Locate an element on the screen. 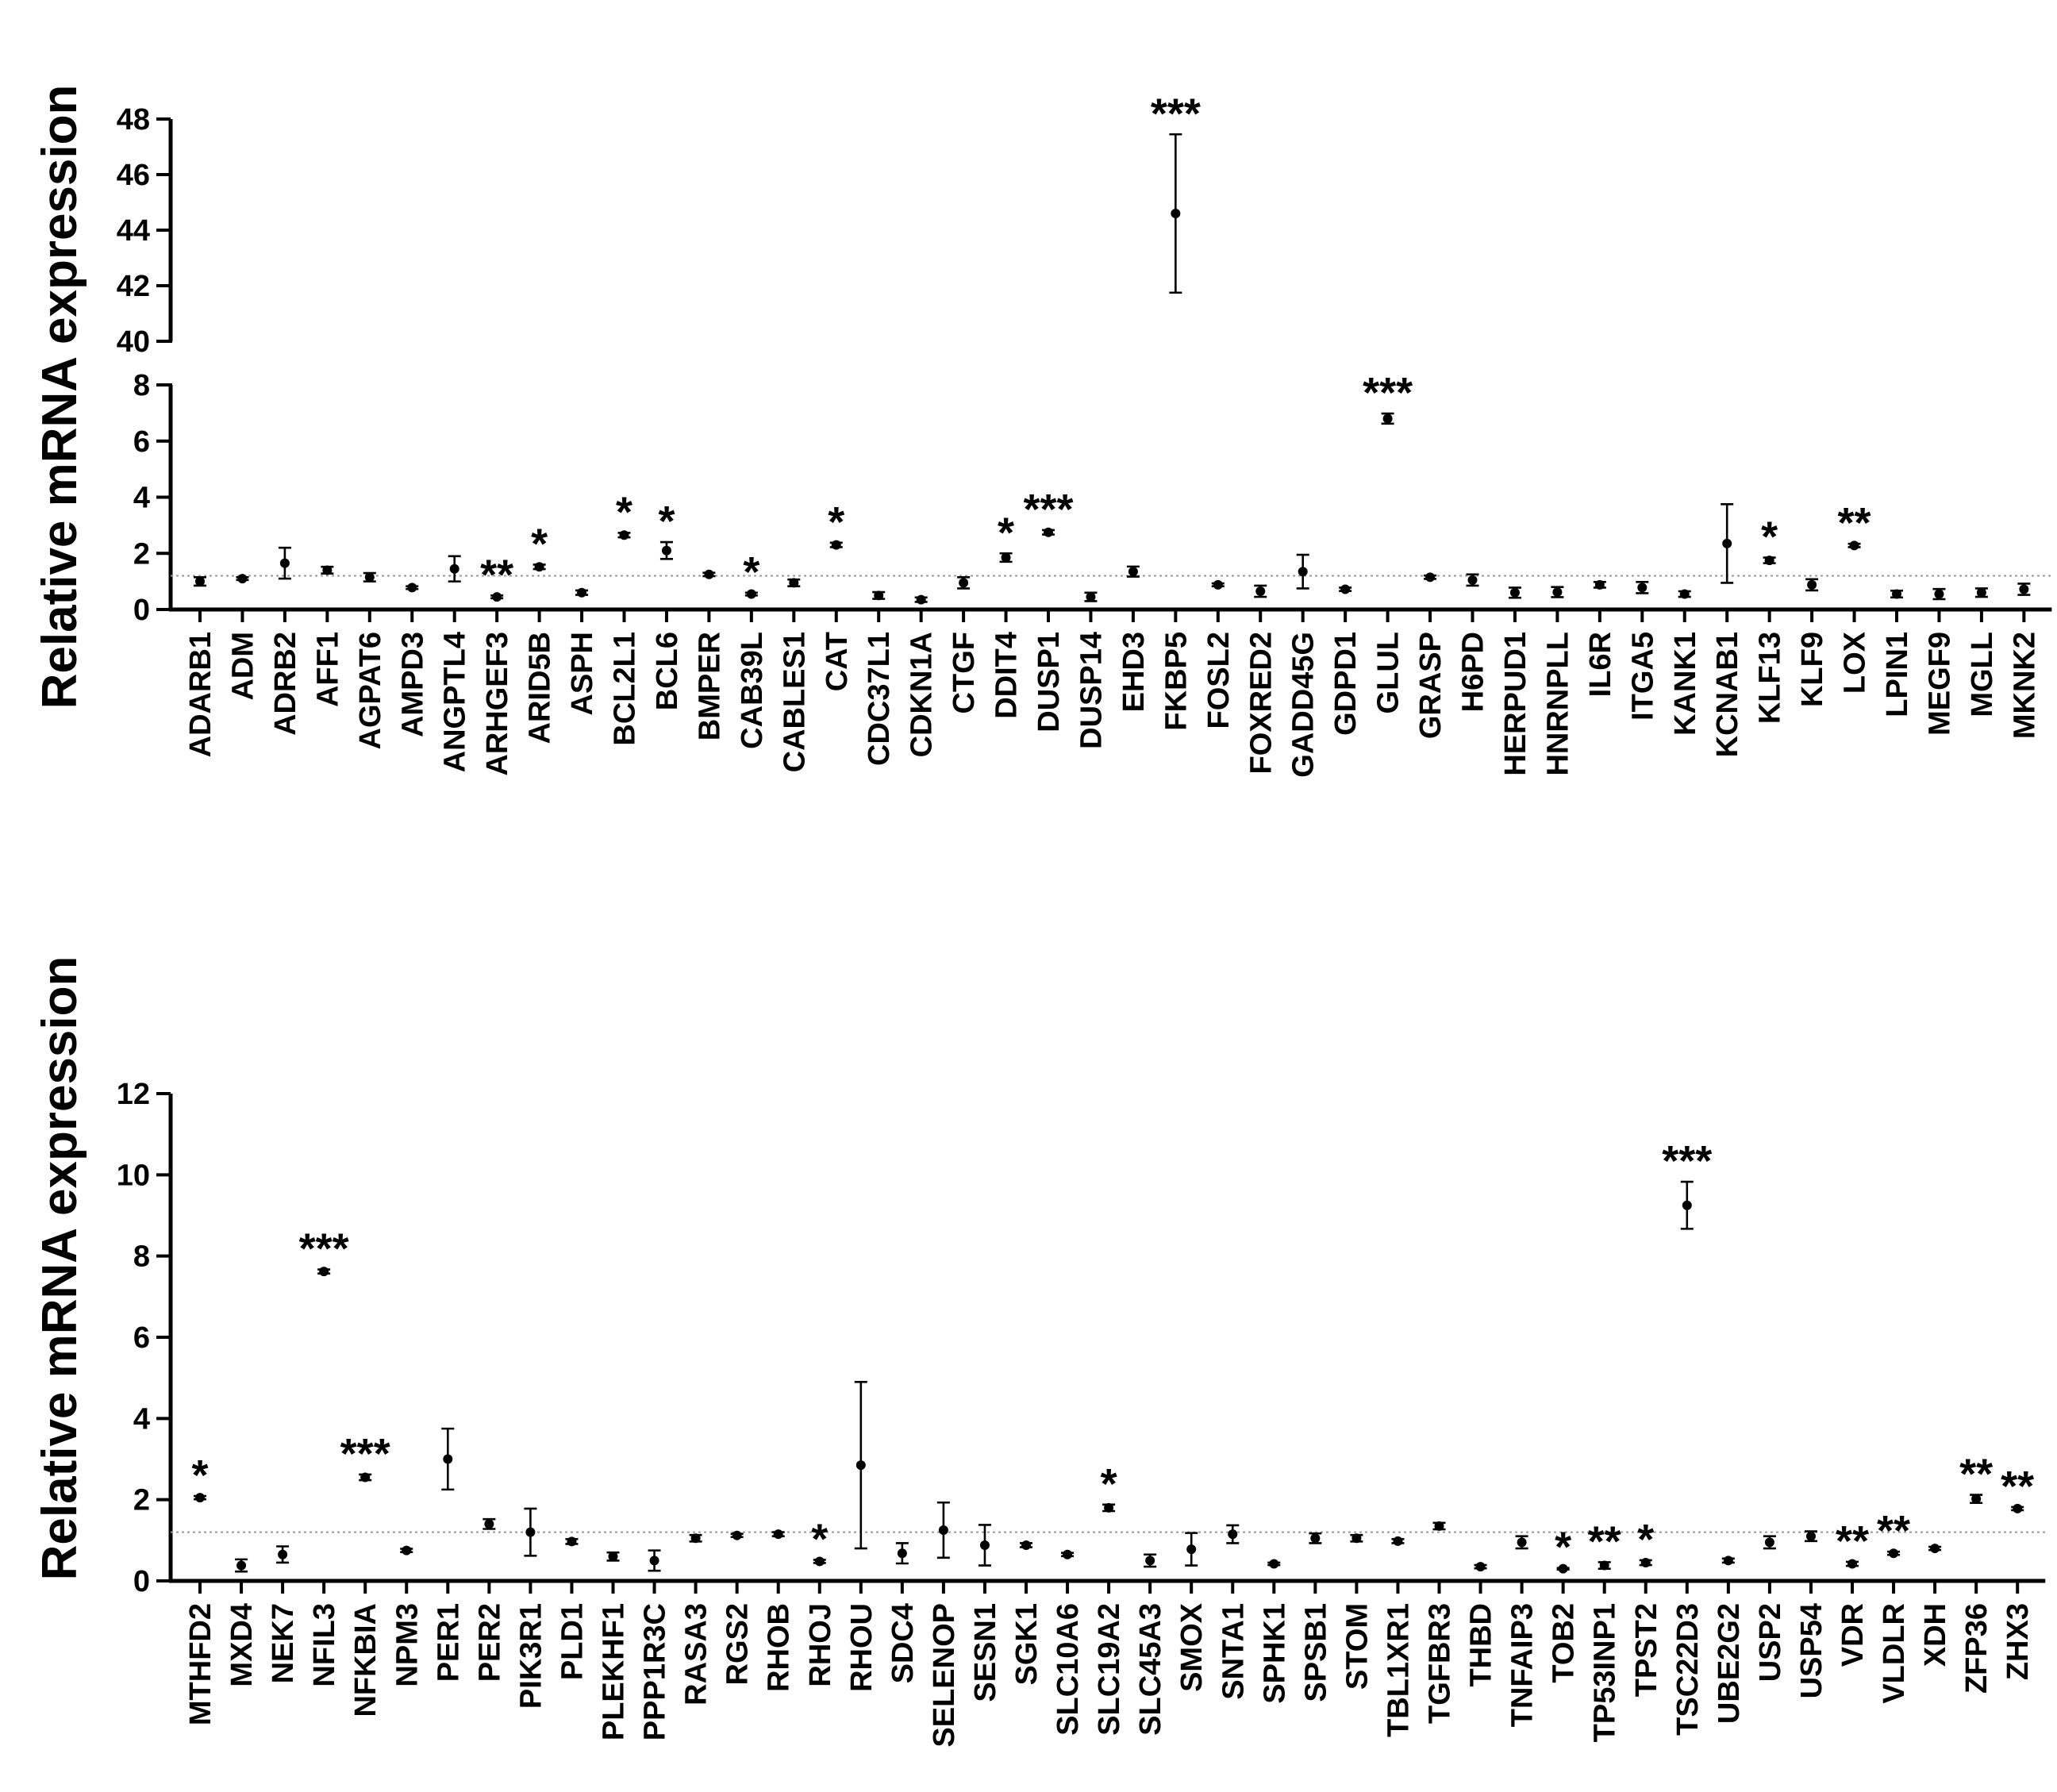 The height and width of the screenshot is (1792, 2057). x-tick-label: CTGF is located at coordinates (965, 672).